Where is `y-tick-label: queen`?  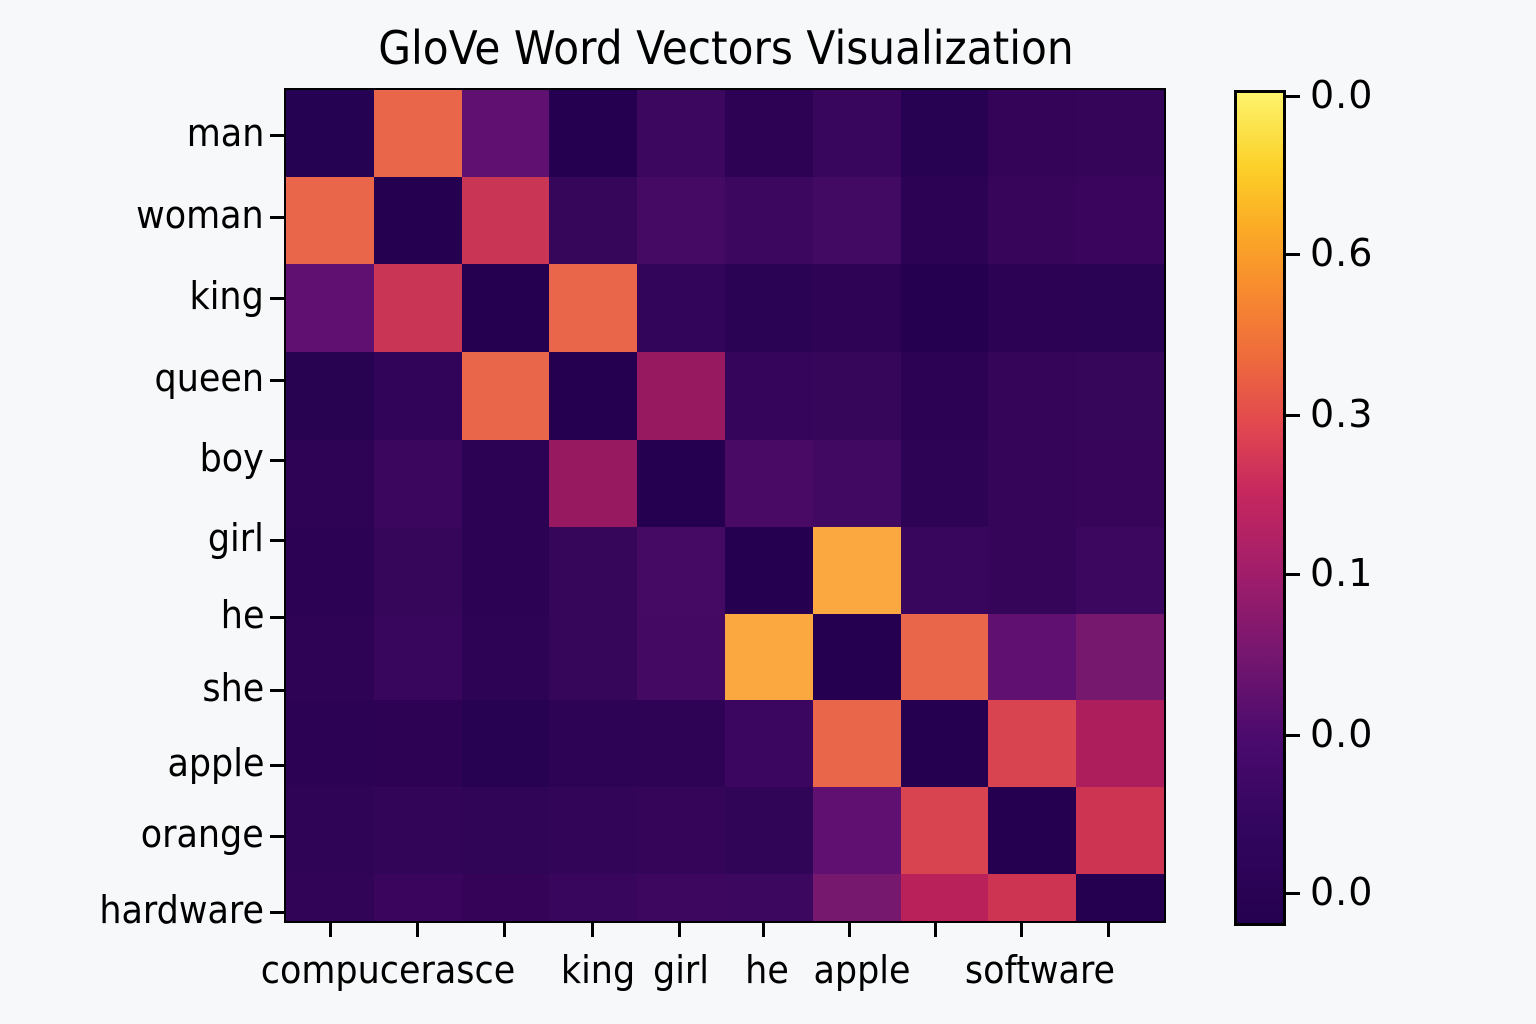 y-tick-label: queen is located at coordinates (209, 378).